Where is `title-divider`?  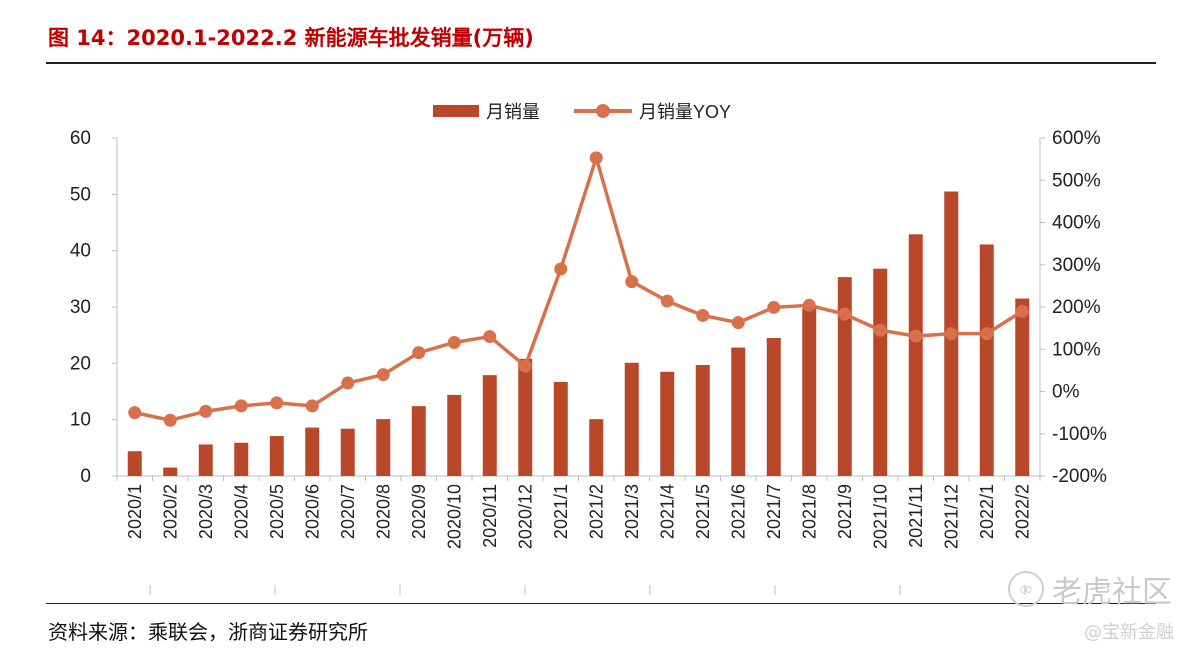
title-divider is located at coordinates (601, 63).